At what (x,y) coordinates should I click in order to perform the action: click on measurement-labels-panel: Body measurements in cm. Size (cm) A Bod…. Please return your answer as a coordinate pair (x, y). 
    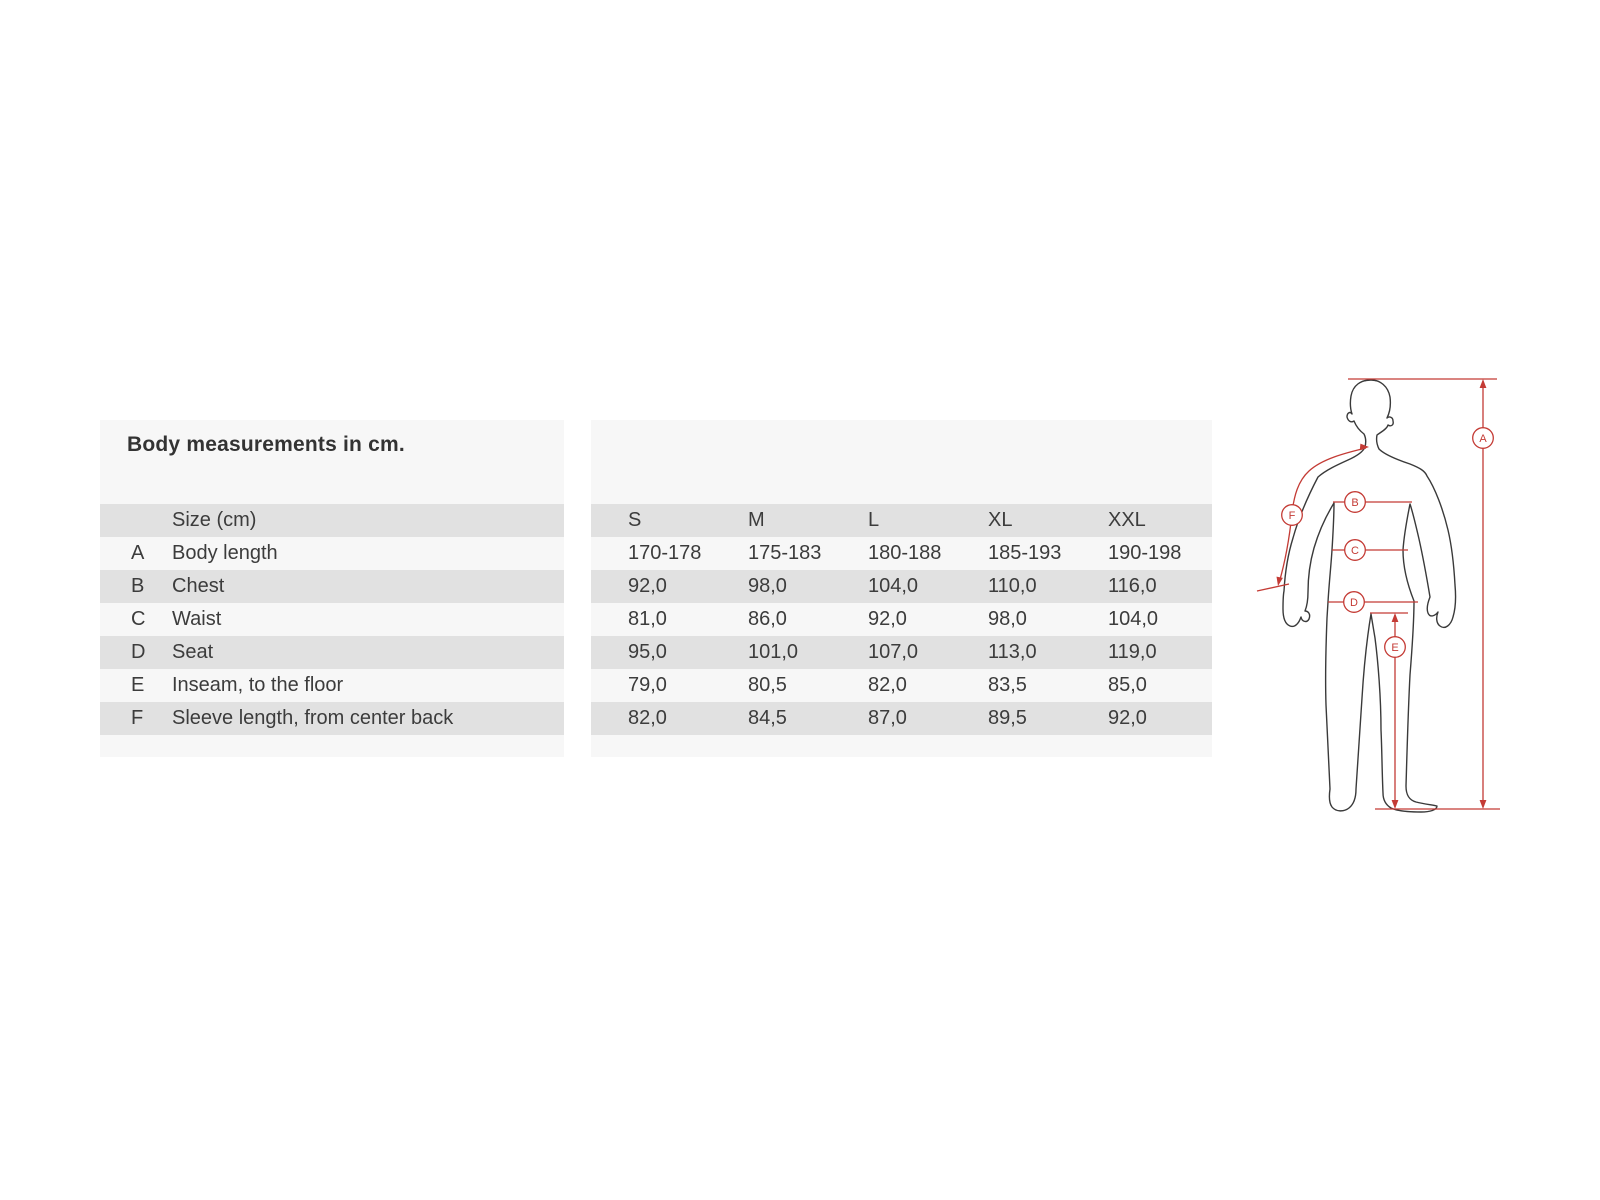
    Looking at the image, I should click on (332, 588).